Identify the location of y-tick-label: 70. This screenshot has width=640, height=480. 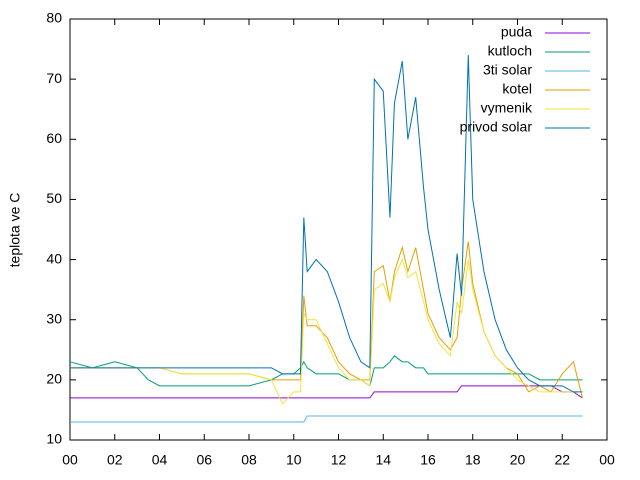
(54, 78).